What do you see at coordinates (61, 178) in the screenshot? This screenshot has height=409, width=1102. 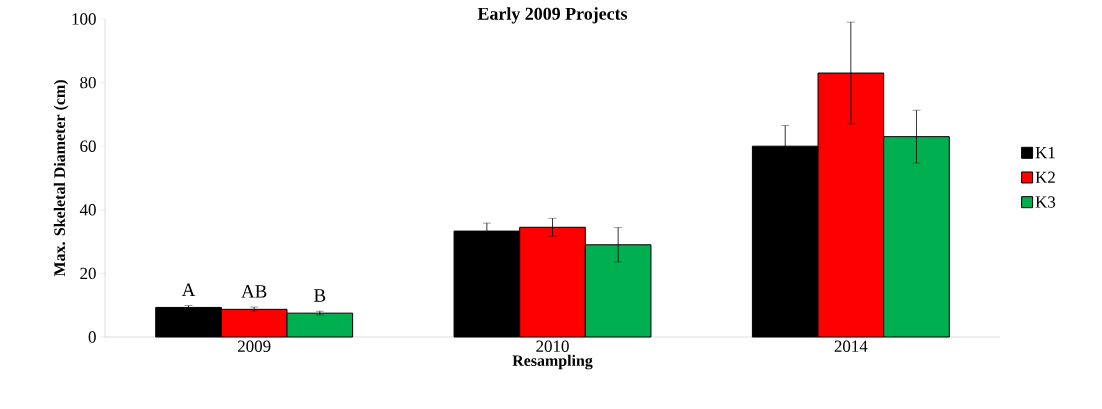 I see `y-axis-title: Max. Skeletal Diameter (cm)` at bounding box center [61, 178].